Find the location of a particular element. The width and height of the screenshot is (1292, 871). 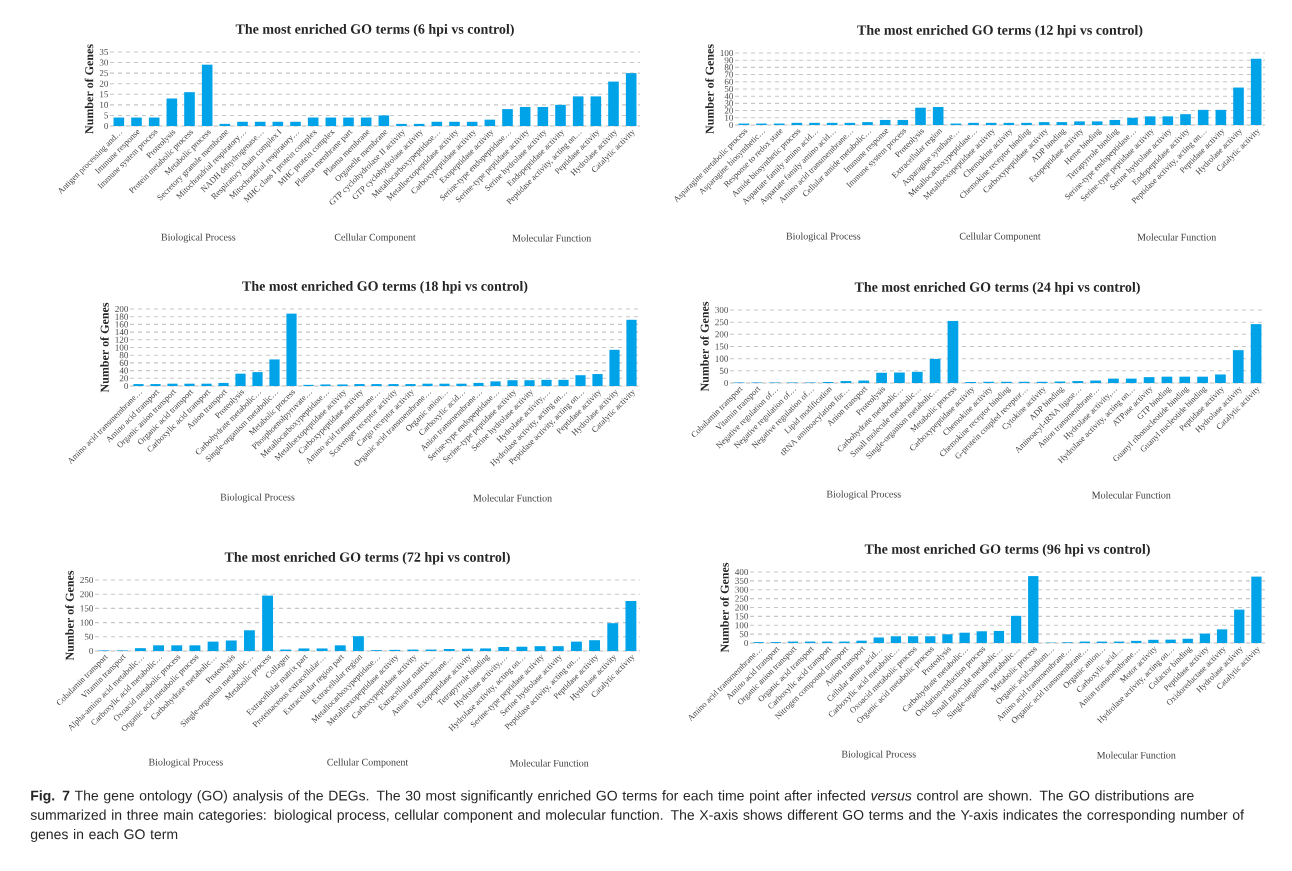

y-tick-label: 35 is located at coordinates (104, 52).